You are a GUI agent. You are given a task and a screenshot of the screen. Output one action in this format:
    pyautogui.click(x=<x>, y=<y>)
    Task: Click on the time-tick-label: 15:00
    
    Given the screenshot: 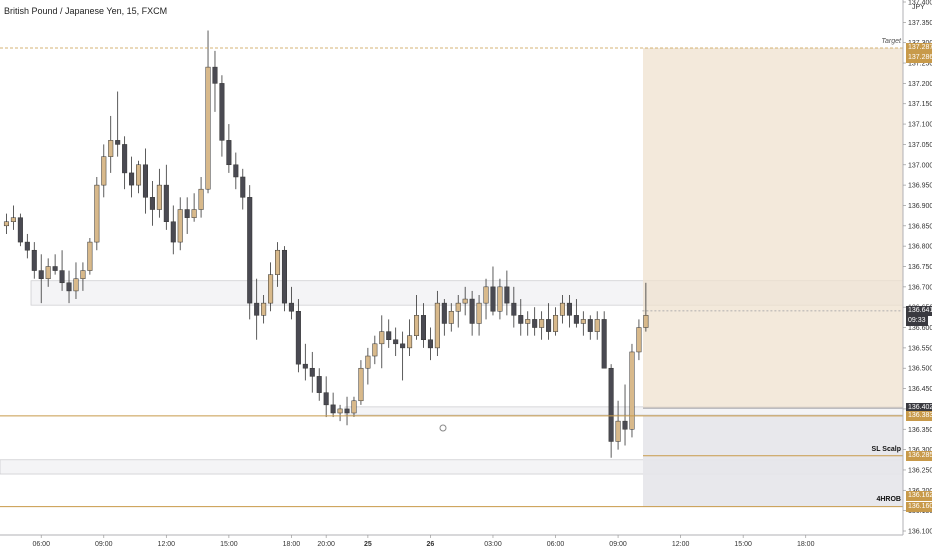 What is the action you would take?
    pyautogui.click(x=743, y=544)
    